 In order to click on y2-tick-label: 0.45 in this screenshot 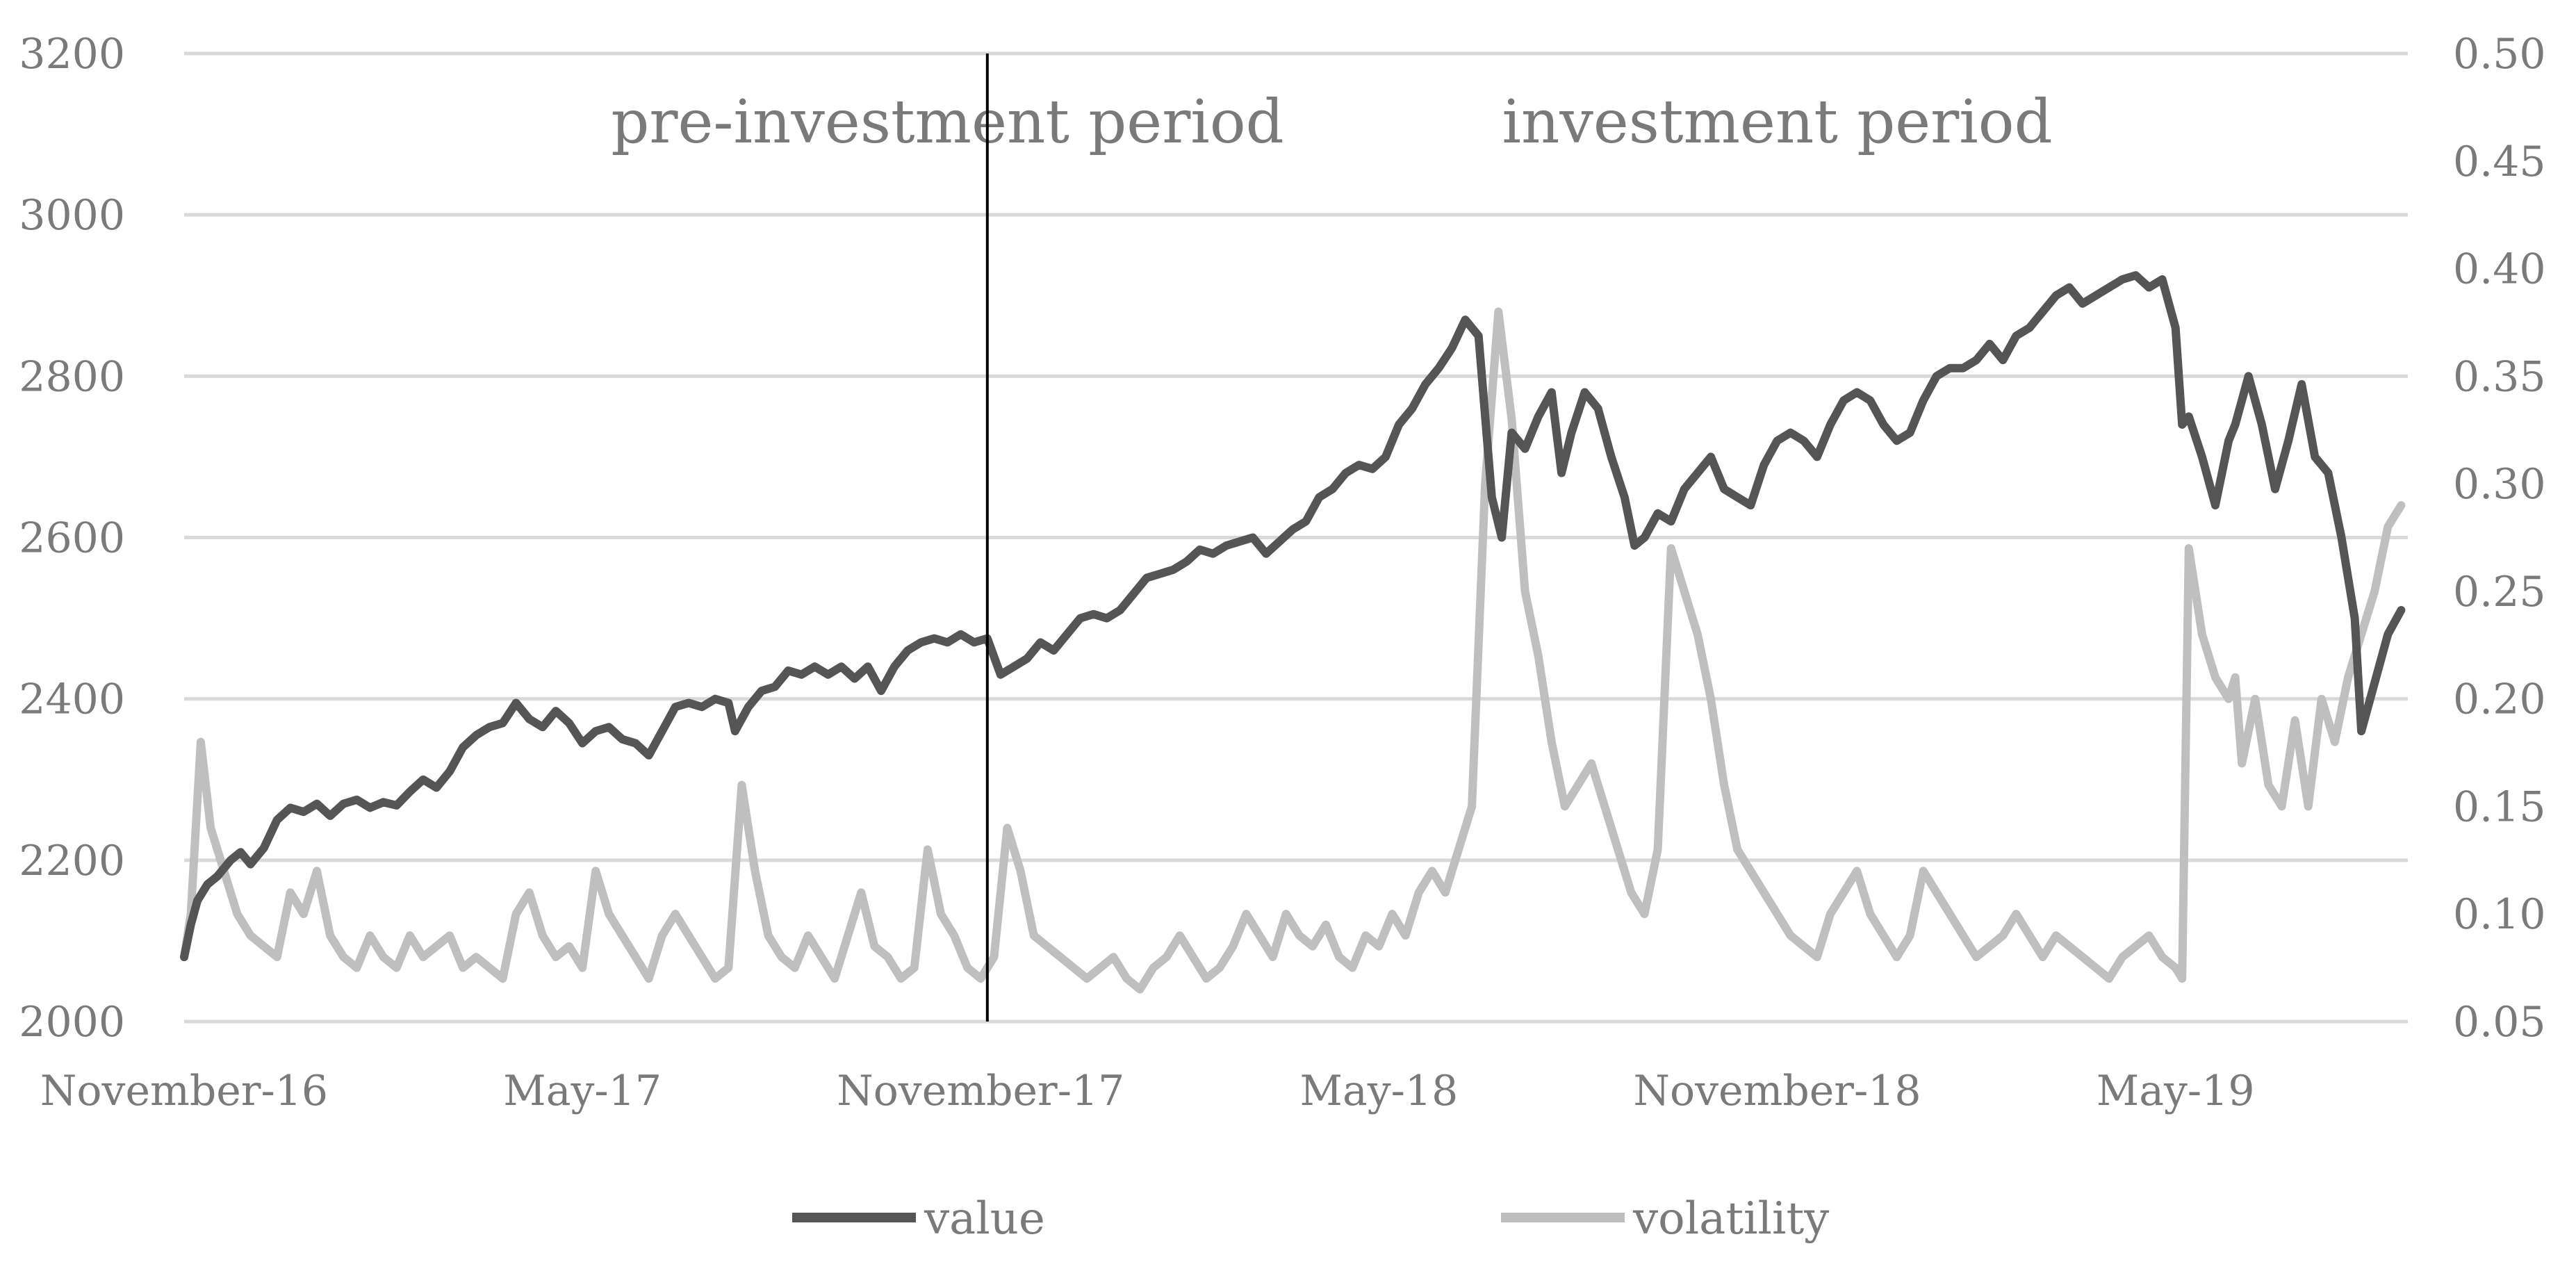, I will do `click(2499, 162)`.